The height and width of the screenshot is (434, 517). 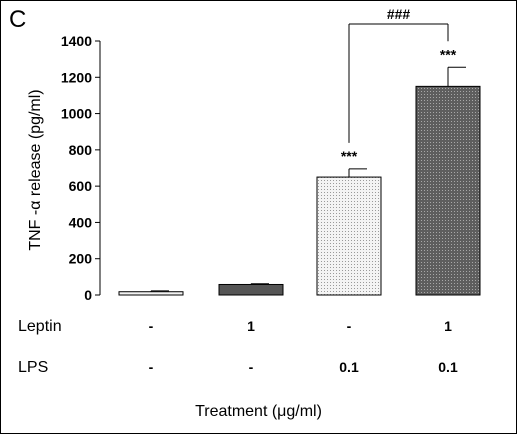 What do you see at coordinates (81, 222) in the screenshot?
I see `y-tick-label-2: 400` at bounding box center [81, 222].